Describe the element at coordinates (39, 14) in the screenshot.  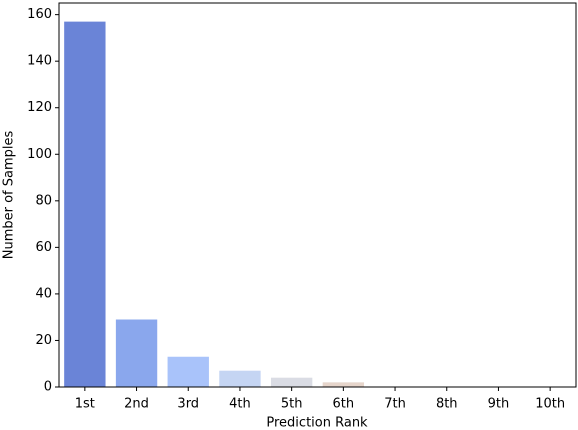
I see `y-tick-label: 160` at that location.